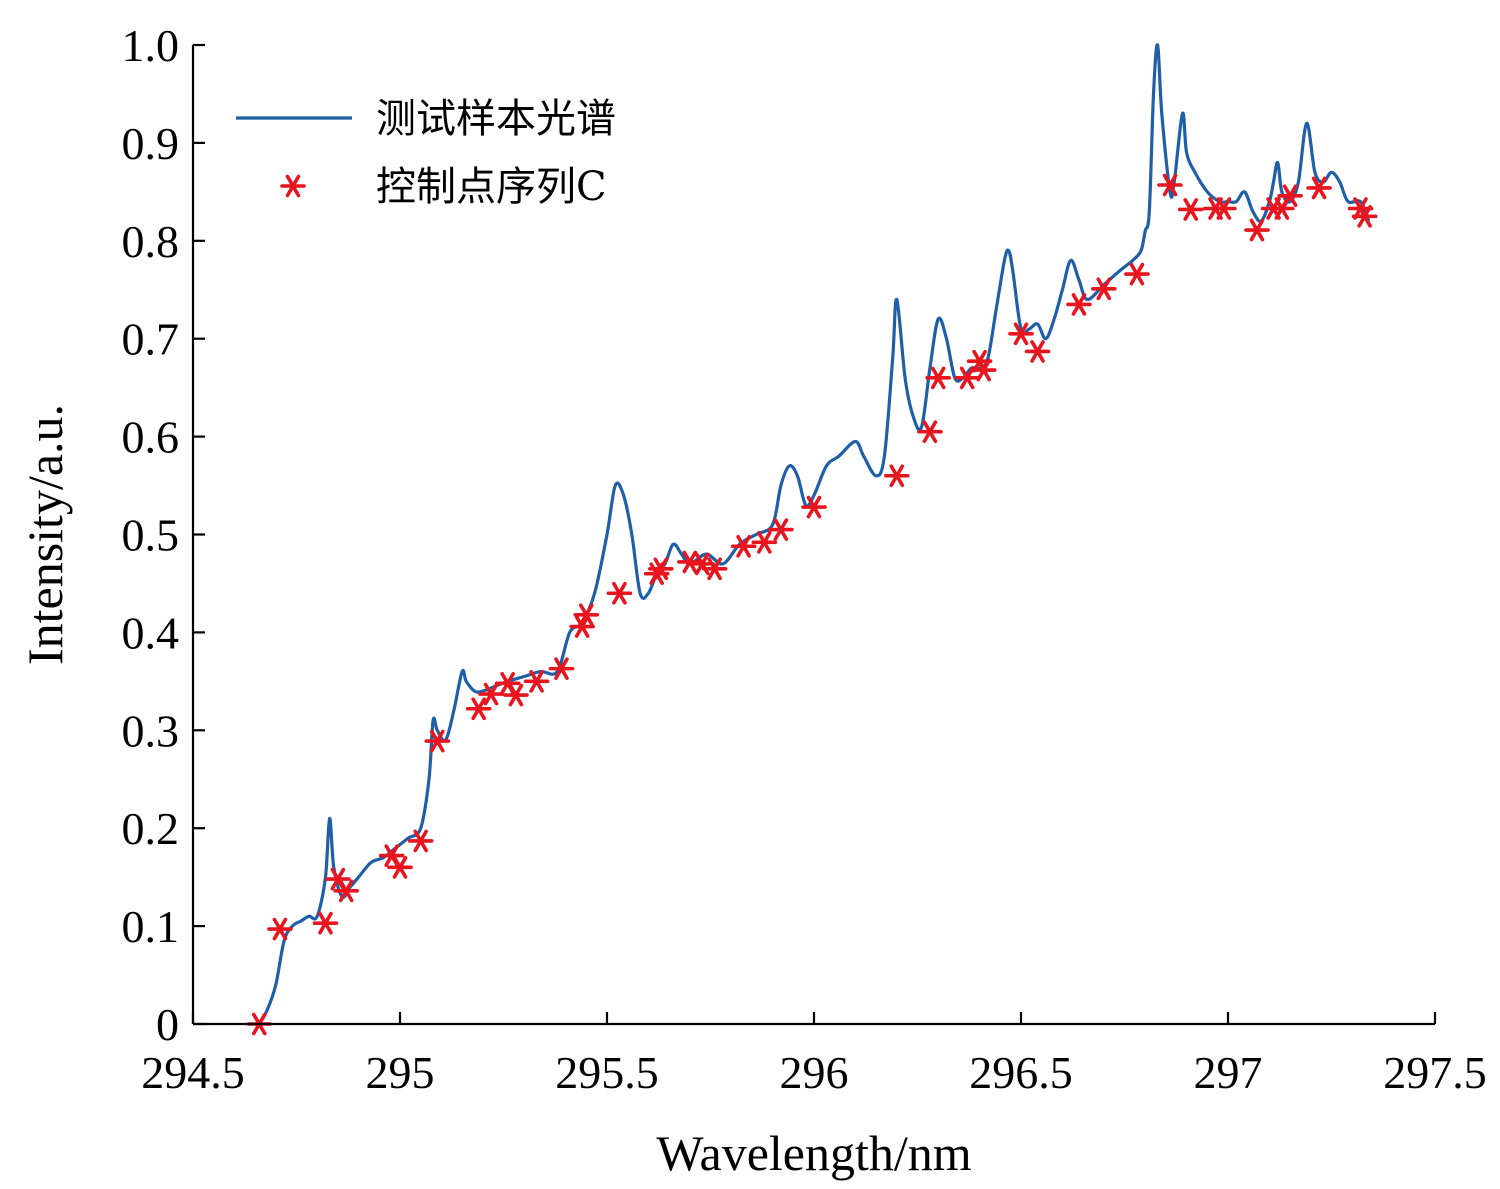 Image resolution: width=1500 pixels, height=1189 pixels. Describe the element at coordinates (607, 1072) in the screenshot. I see `x-tick-label: 295.5` at that location.